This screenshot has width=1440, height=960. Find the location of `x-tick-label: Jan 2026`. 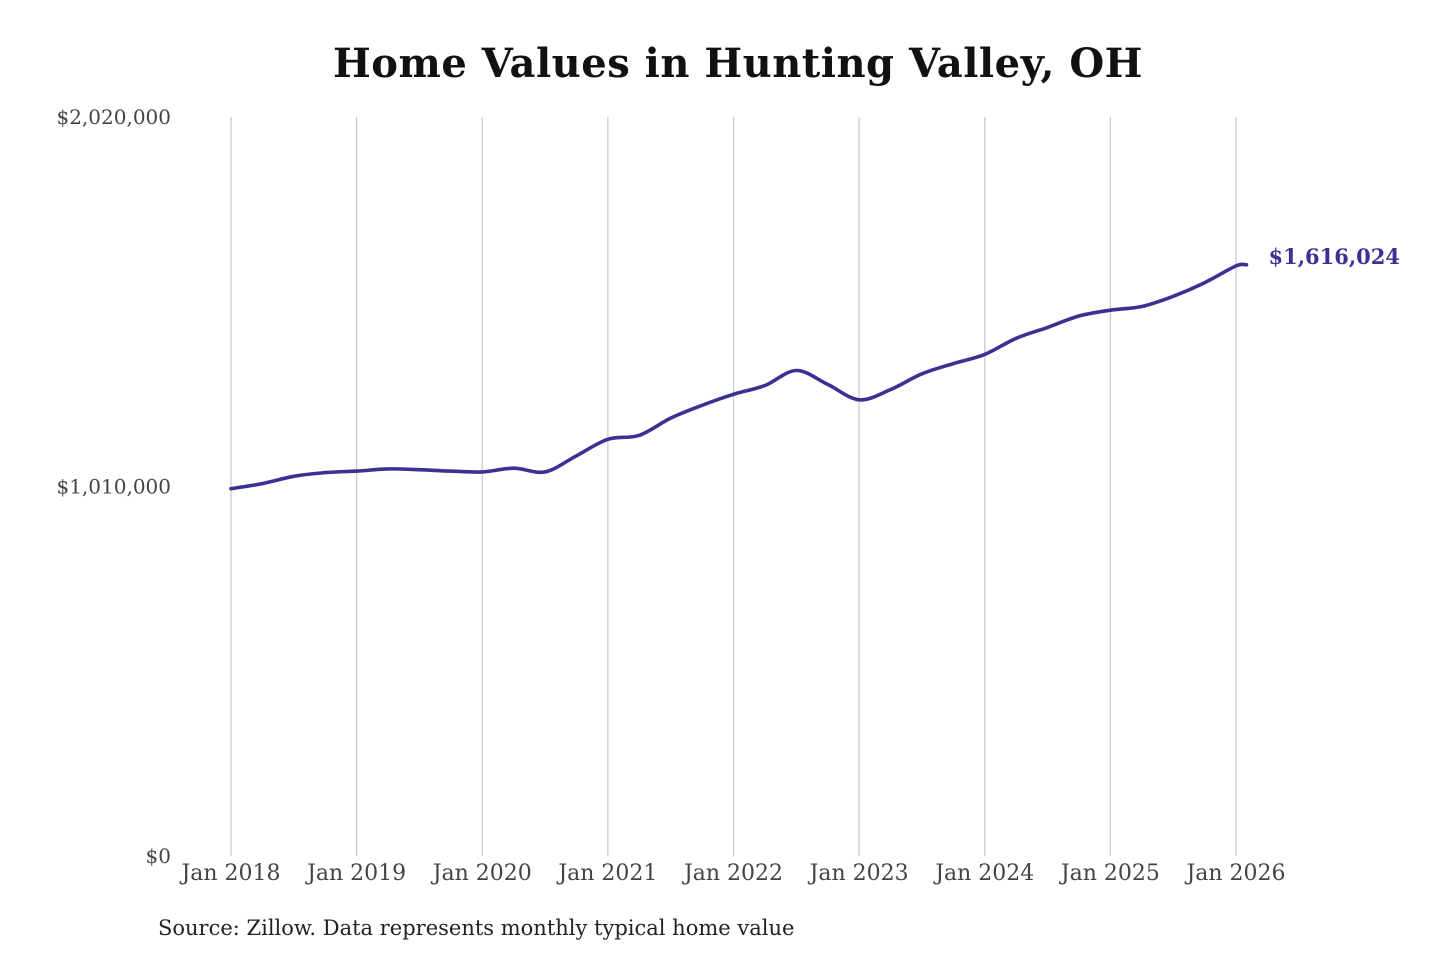

x-tick-label: Jan 2026 is located at coordinates (1234, 873).